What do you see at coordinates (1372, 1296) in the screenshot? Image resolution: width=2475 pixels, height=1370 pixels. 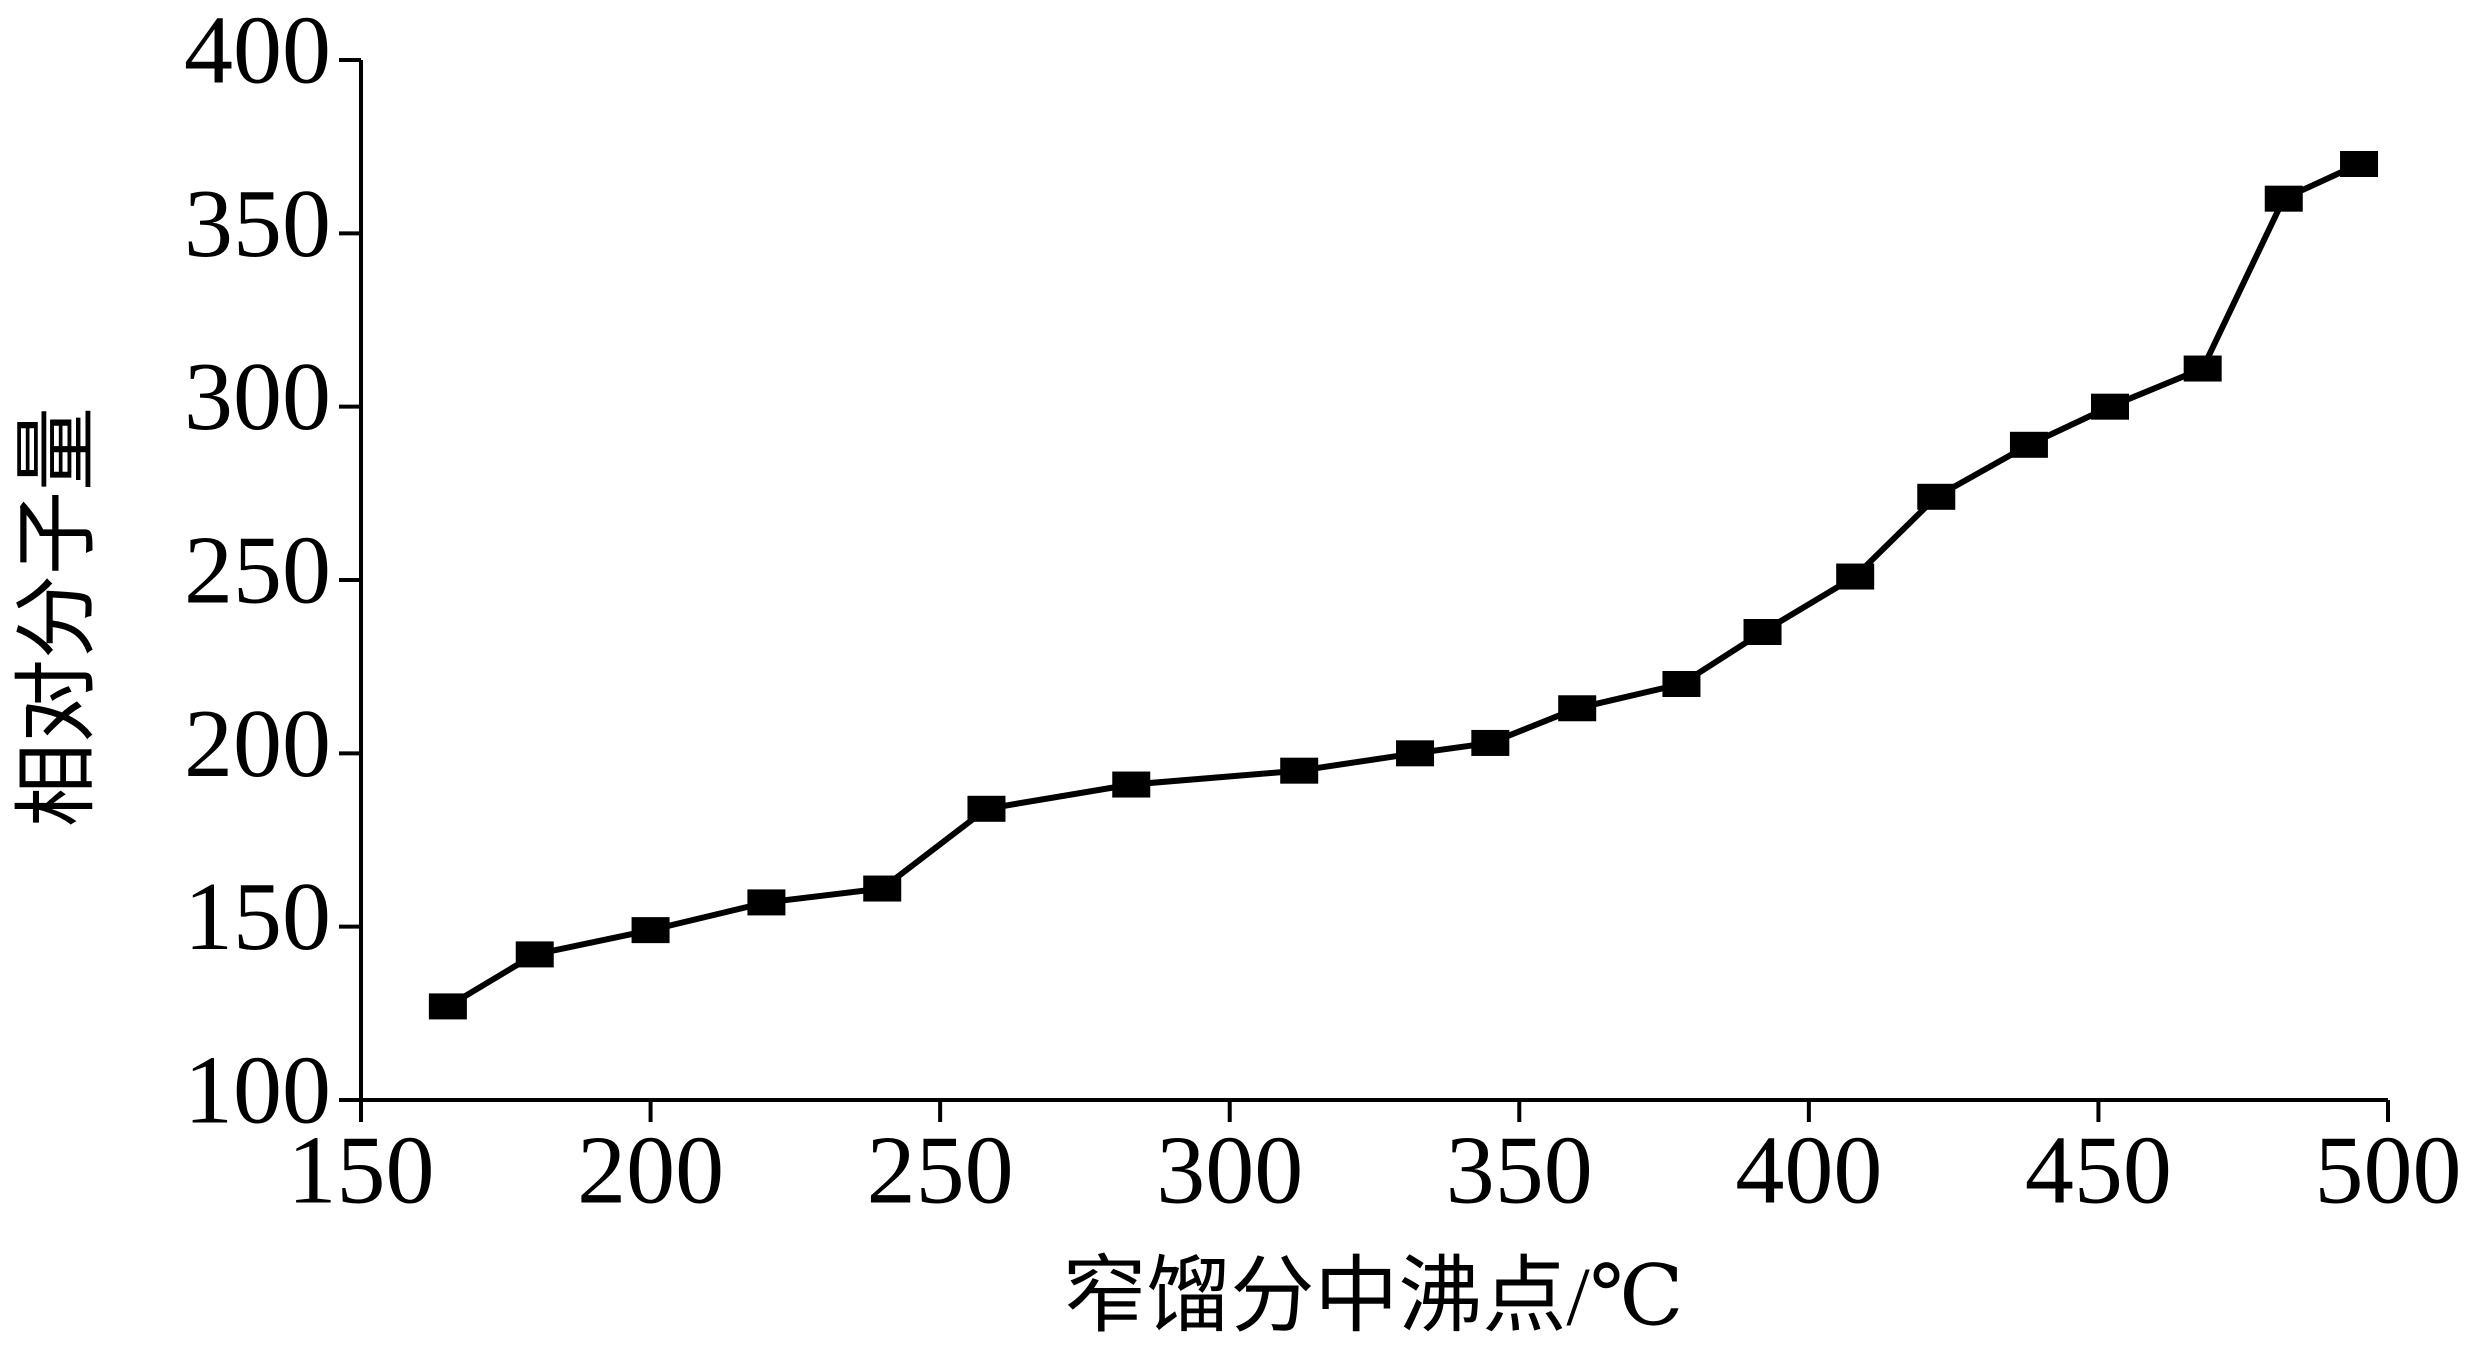 I see `x-axis-label: 窄馏分中沸点/℃` at bounding box center [1372, 1296].